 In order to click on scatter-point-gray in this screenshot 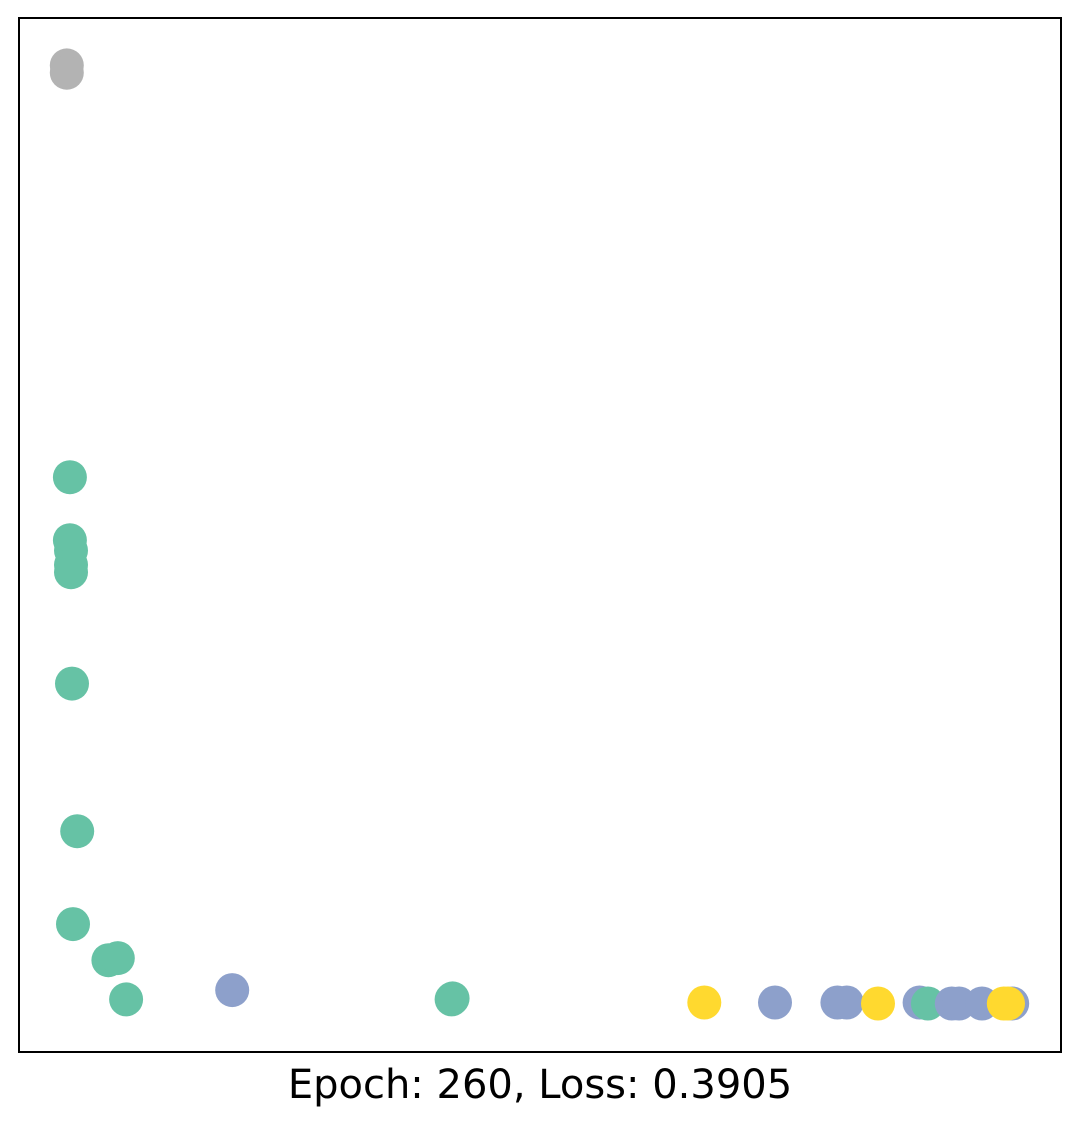, I will do `click(66, 72)`.